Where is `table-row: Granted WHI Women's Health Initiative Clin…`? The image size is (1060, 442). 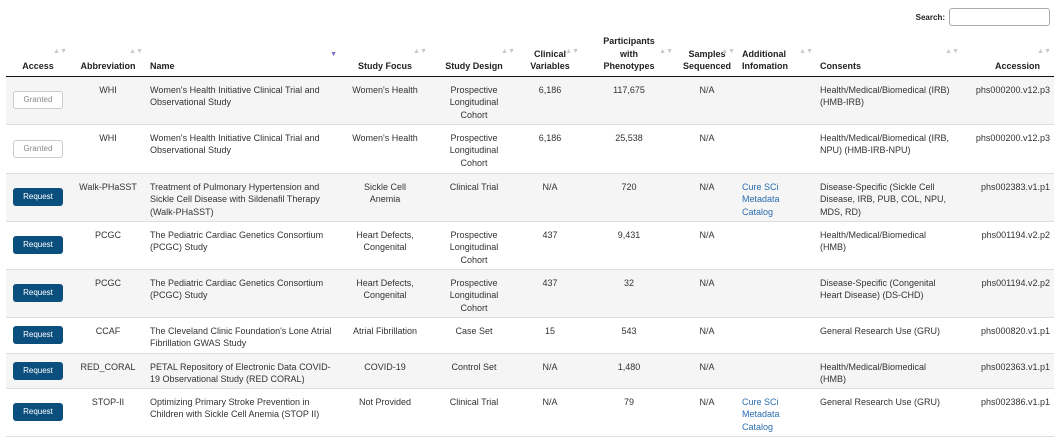
table-row: Granted WHI Women's Health Initiative Clin… is located at coordinates (530, 149).